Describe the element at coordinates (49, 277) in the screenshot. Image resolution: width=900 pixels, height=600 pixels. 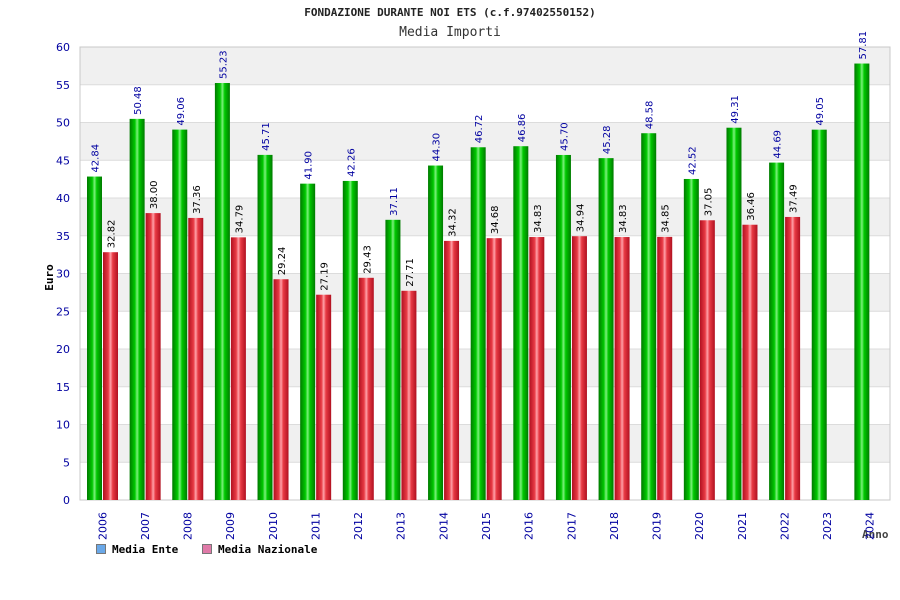
I see `y-axis-label: Euro` at that location.